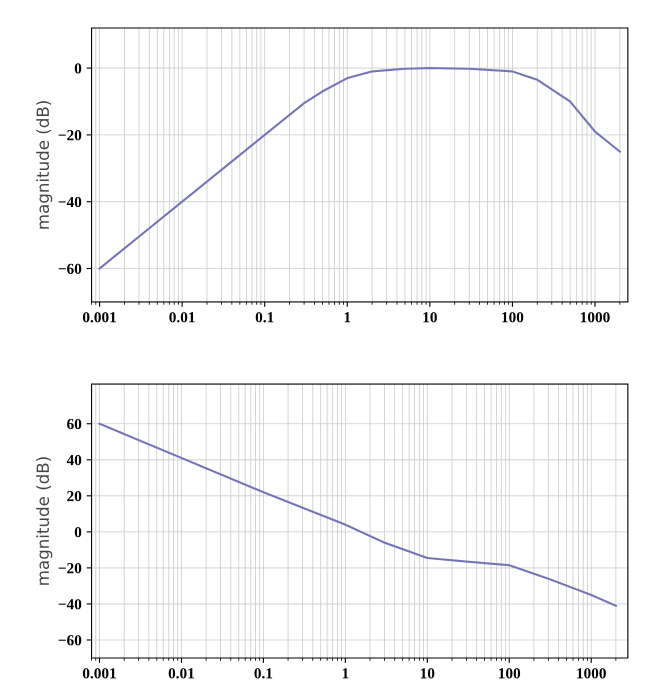 The image size is (654, 700). Describe the element at coordinates (74, 496) in the screenshot. I see `y-tick-label: 20` at that location.